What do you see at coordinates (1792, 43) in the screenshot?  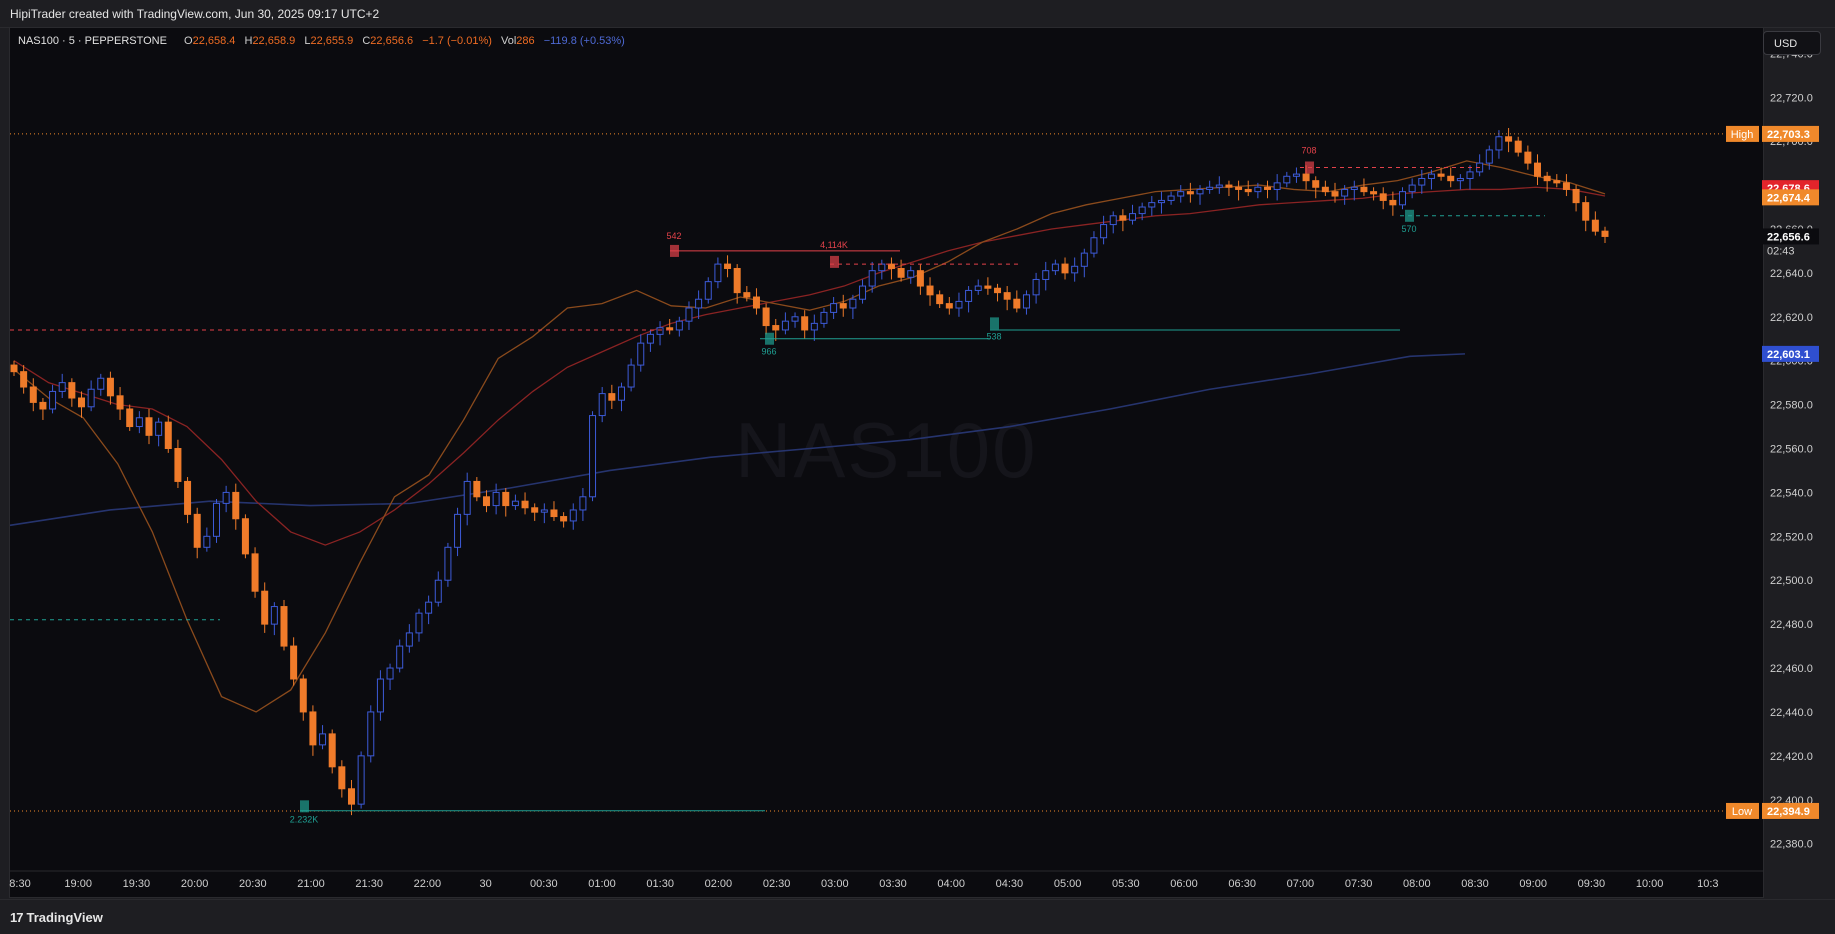 I see `currency-button: USD` at bounding box center [1792, 43].